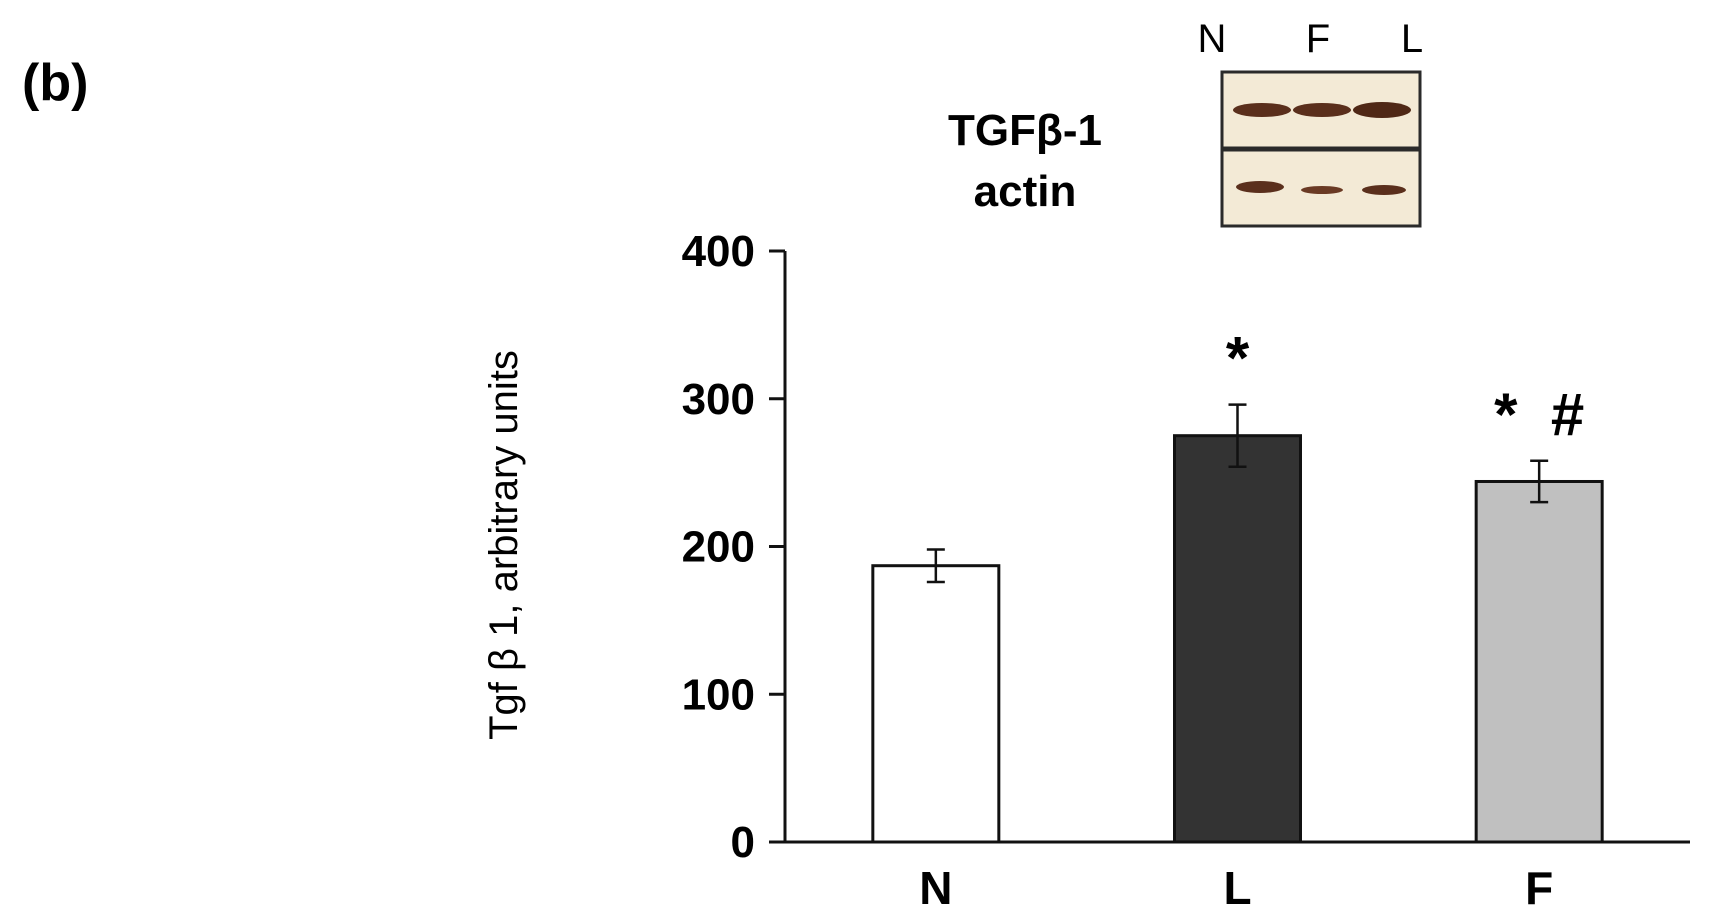 The image size is (1716, 916). What do you see at coordinates (718, 251) in the screenshot?
I see `y-tick-label: 400` at bounding box center [718, 251].